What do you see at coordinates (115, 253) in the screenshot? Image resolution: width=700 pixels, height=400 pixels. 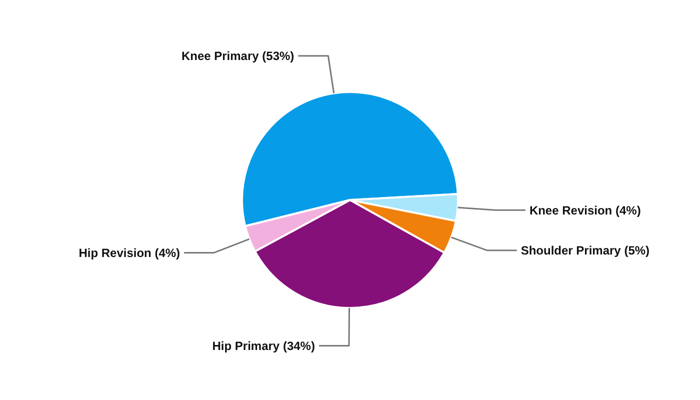 I see `slice-label: Hip Revision` at bounding box center [115, 253].